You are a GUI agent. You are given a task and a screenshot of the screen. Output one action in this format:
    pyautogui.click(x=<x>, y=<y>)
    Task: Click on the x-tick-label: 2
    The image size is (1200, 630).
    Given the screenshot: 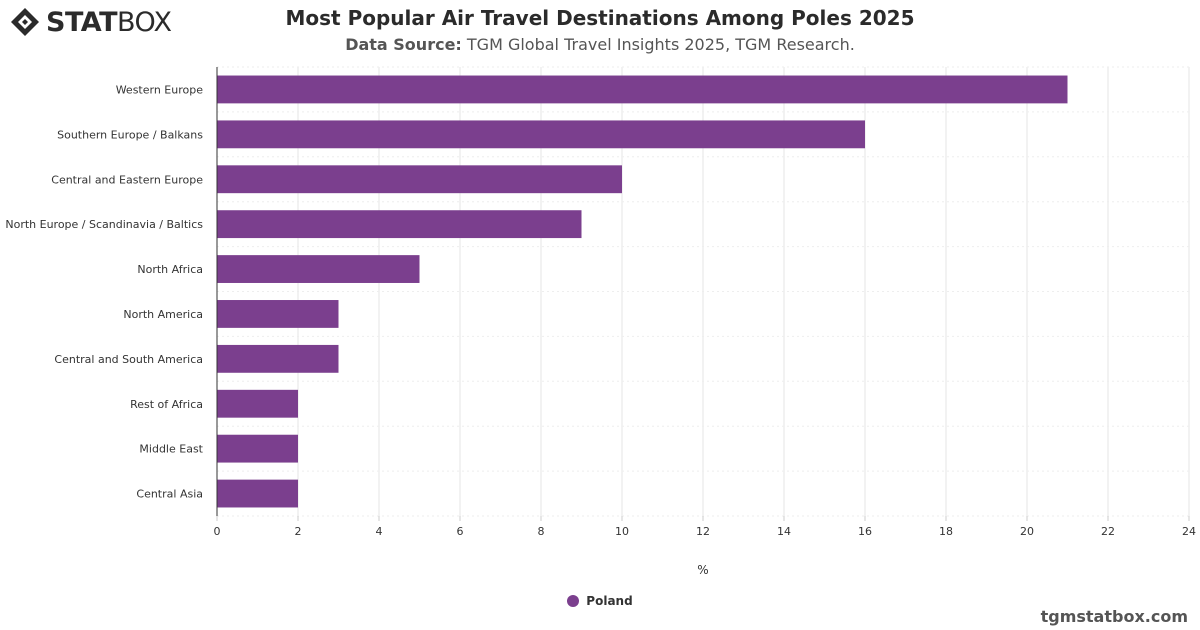 What is the action you would take?
    pyautogui.click(x=298, y=531)
    